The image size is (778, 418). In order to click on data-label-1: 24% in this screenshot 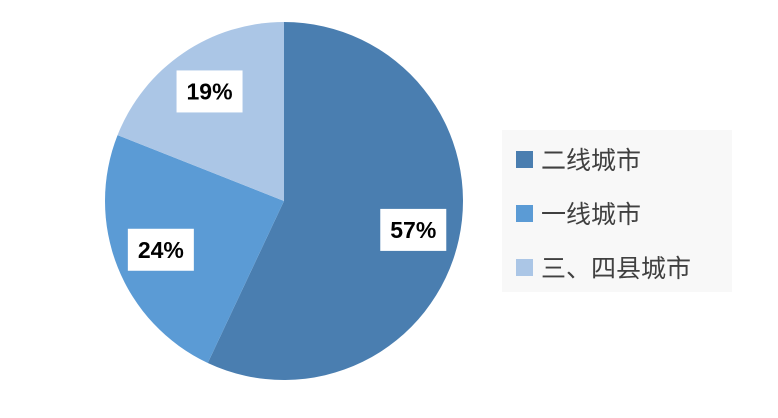, I will do `click(160, 249)`.